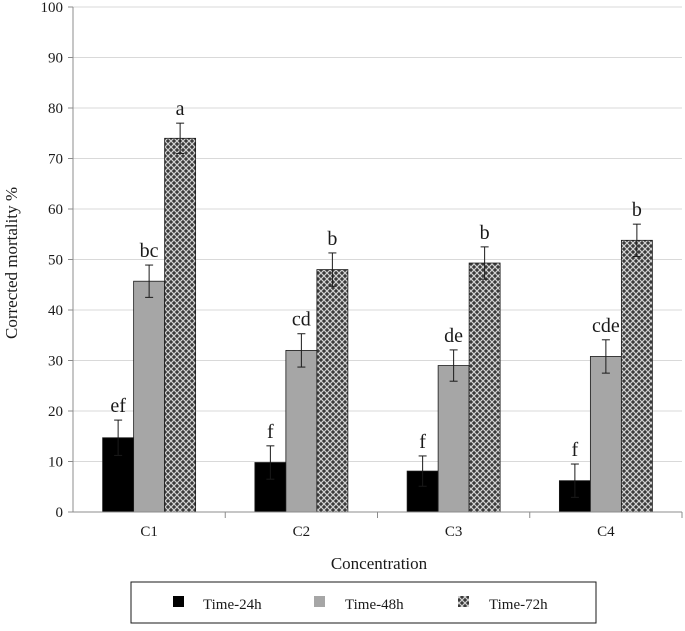 The height and width of the screenshot is (631, 685). What do you see at coordinates (118, 406) in the screenshot?
I see `sig-label-time-24h-c1: ef` at bounding box center [118, 406].